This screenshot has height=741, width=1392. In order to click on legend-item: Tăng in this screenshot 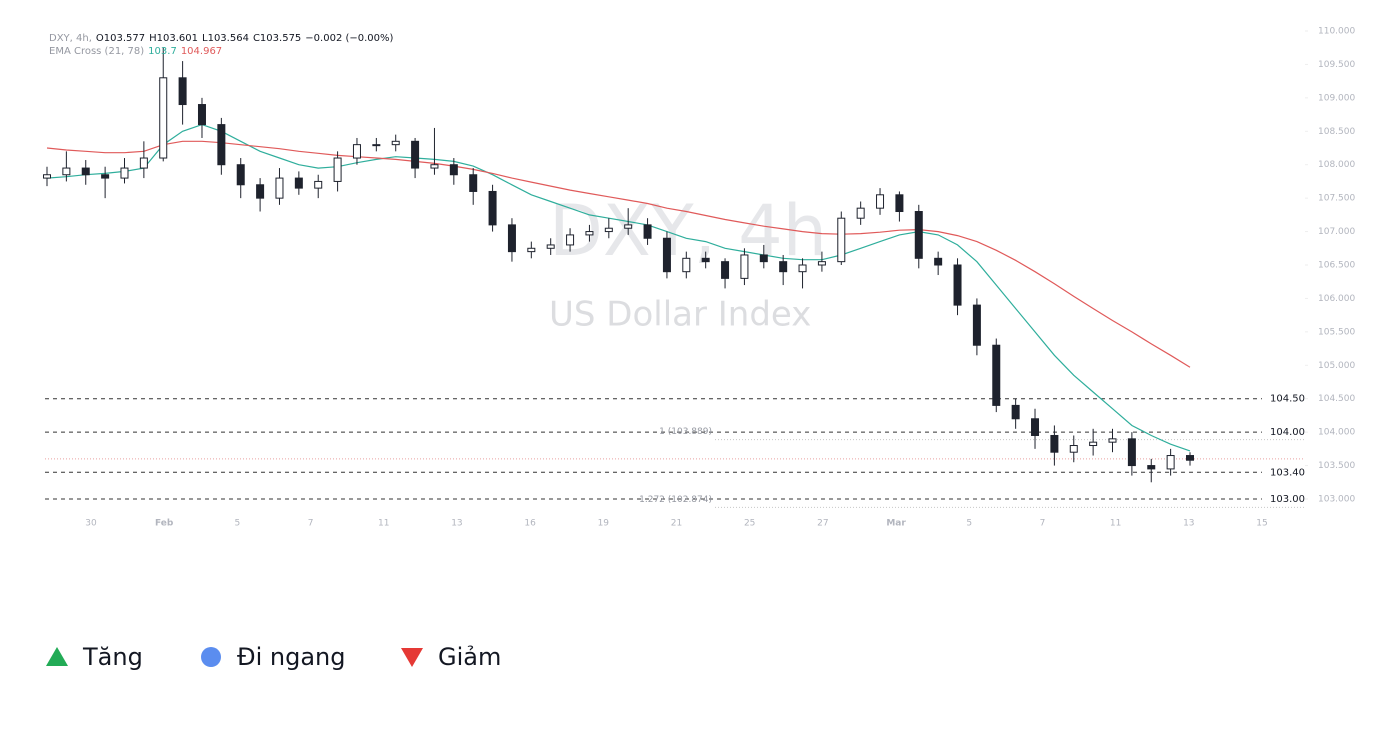, I will do `click(94, 657)`.